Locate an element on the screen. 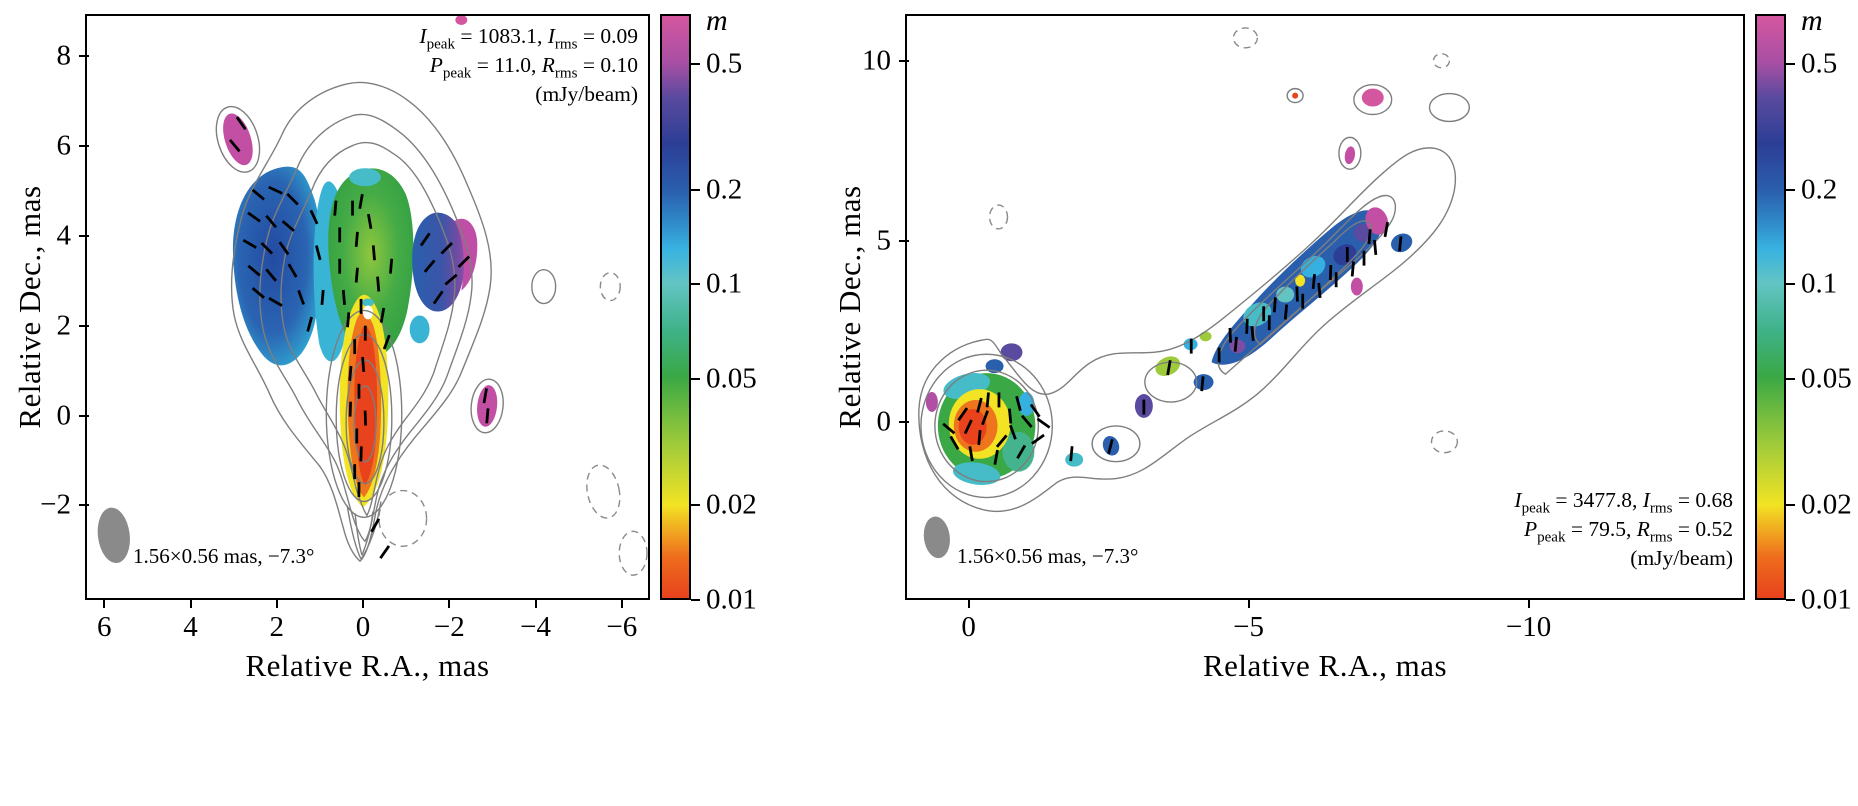 The image size is (1858, 806). annotation-segment: R is located at coordinates (548, 65).